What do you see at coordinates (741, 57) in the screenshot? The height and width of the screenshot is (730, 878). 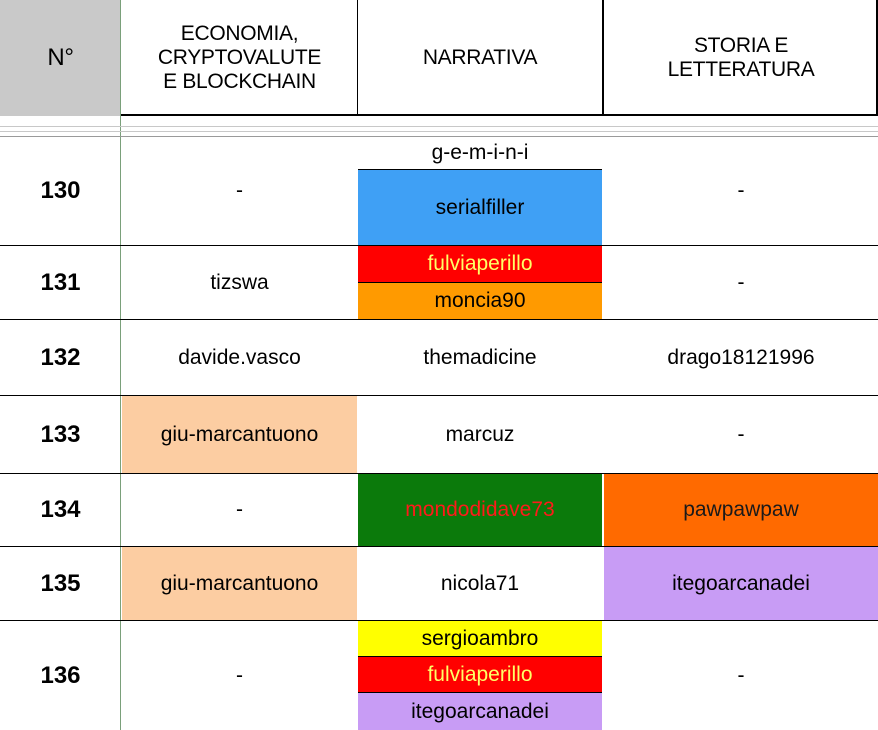 I see `header-storia: STORIA E LETTERATURA` at bounding box center [741, 57].